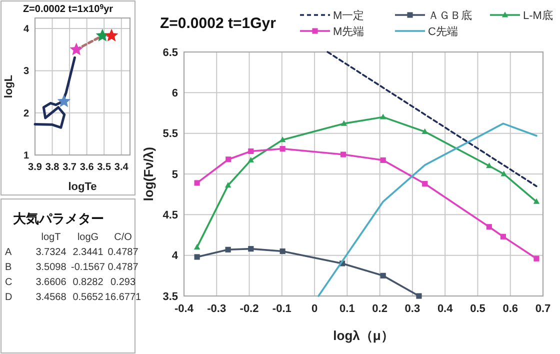 The width and height of the screenshot is (560, 354). Describe the element at coordinates (26, 156) in the screenshot. I see `y-tick-label: 1` at that location.